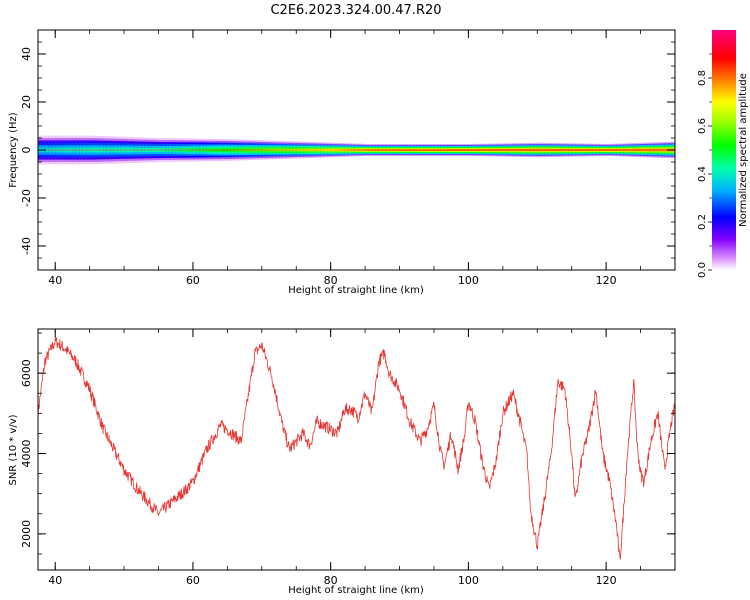 This screenshot has width=750, height=600. Describe the element at coordinates (13, 449) in the screenshot. I see `snr-ylabel: SNR (10 * v/v)` at that location.